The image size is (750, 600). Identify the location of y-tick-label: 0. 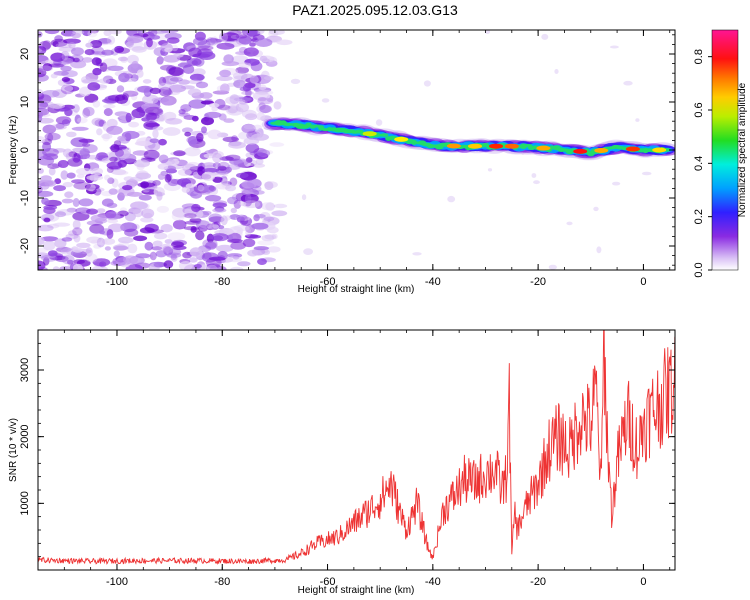
(25, 150).